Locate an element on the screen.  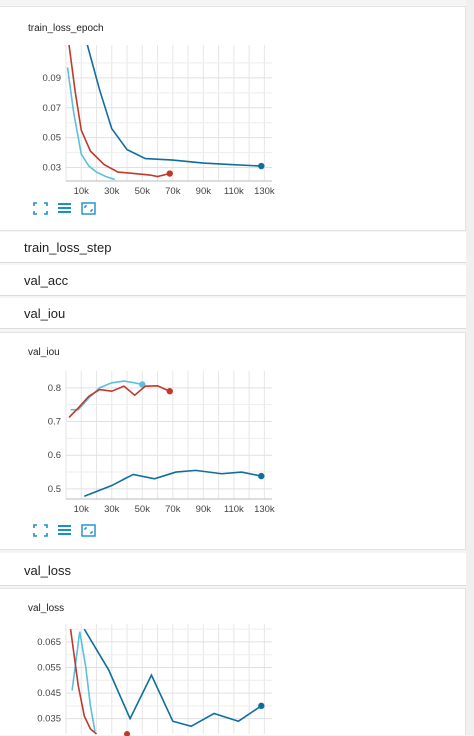
section-title: train_loss_step is located at coordinates (68, 247).